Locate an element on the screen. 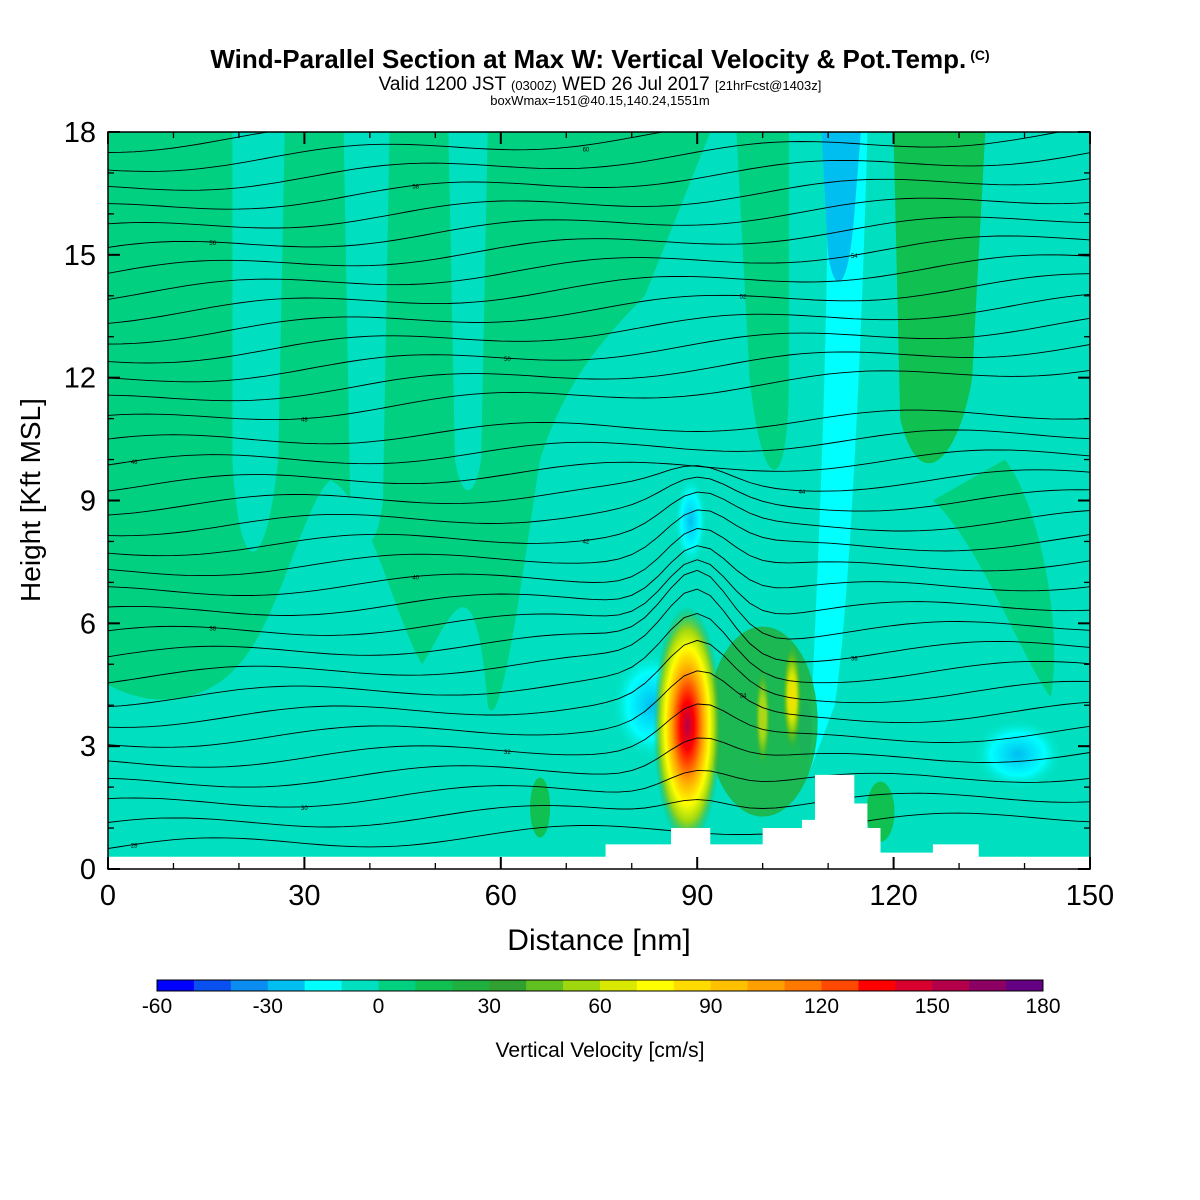 Image resolution: width=1200 pixels, height=1200 pixels. valid-date: WED 26 Jul 2017 is located at coordinates (635, 84).